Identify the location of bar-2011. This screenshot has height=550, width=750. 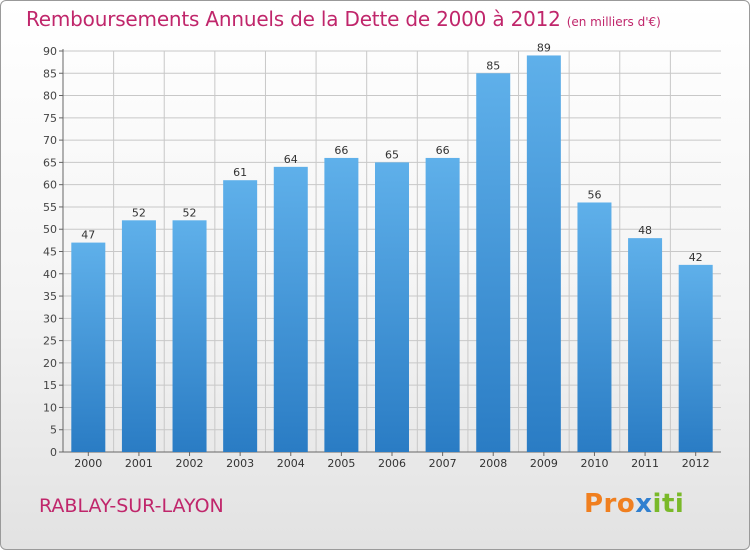
(645, 345).